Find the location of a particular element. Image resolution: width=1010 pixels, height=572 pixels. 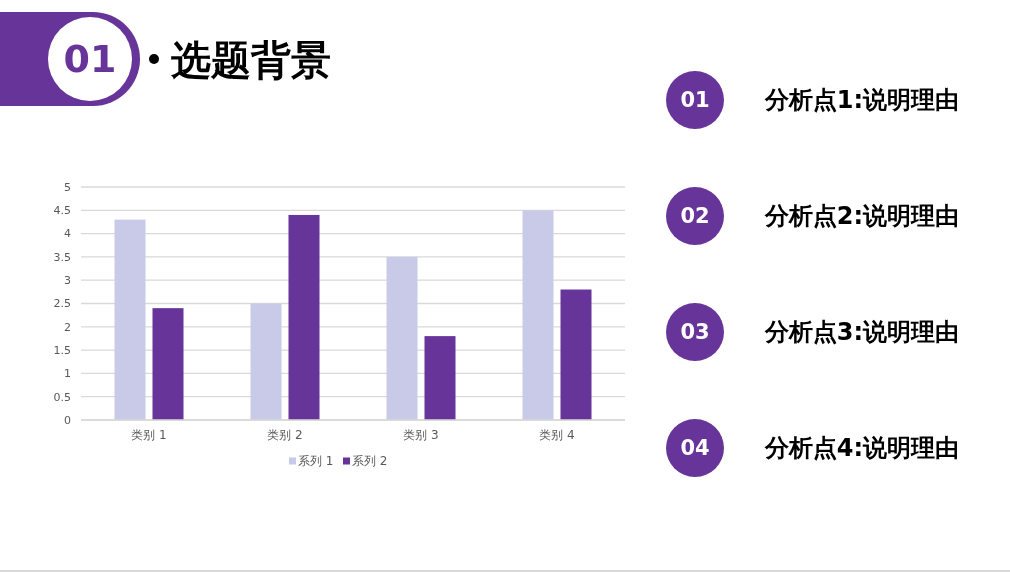

text: 分析点2:说明理由 is located at coordinates (861, 216).